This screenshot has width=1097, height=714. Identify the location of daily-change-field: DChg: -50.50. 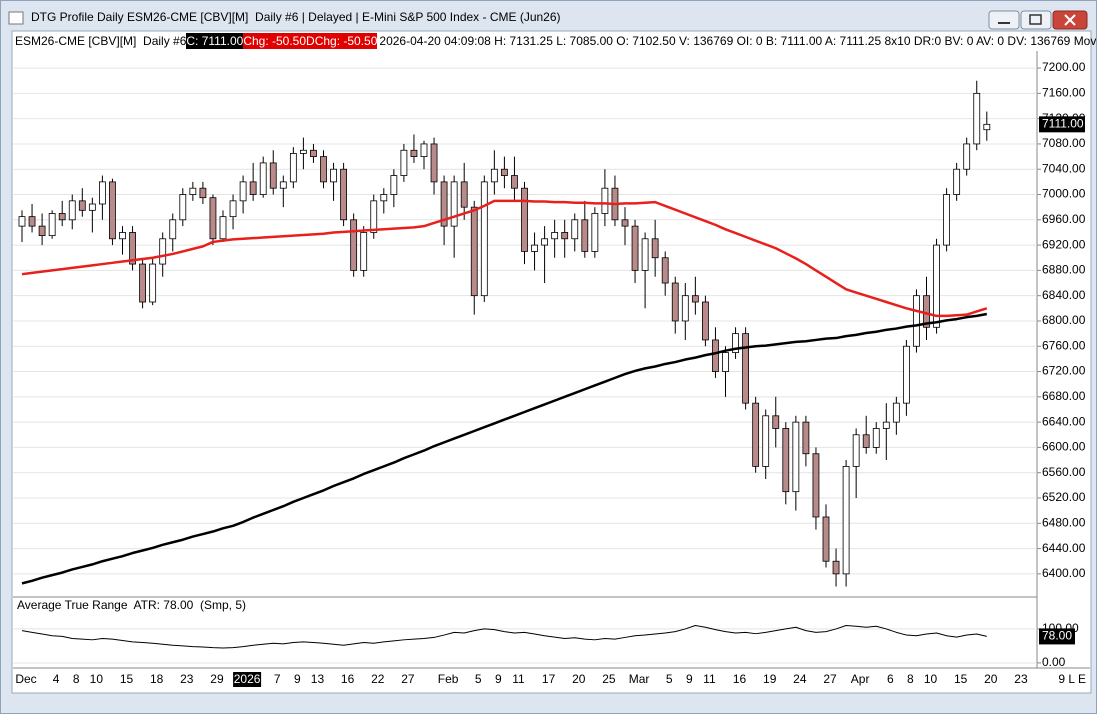
(342, 41).